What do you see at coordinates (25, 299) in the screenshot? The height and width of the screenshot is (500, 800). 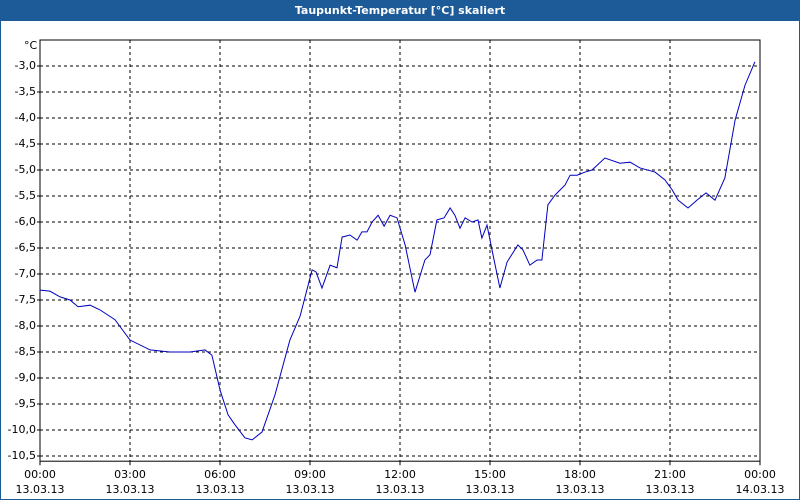 I see `y-tick-label: -7,5` at bounding box center [25, 299].